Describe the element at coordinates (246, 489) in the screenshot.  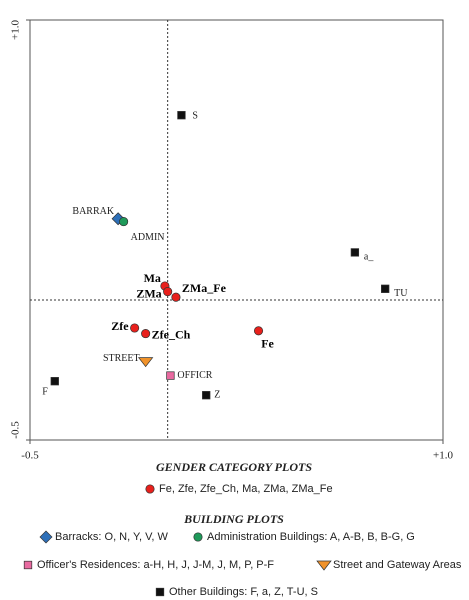
I see `legend-label: Fe, Zfe, Zfe_Ch, Ma, ZMa, ZMa_Fe` at that location.